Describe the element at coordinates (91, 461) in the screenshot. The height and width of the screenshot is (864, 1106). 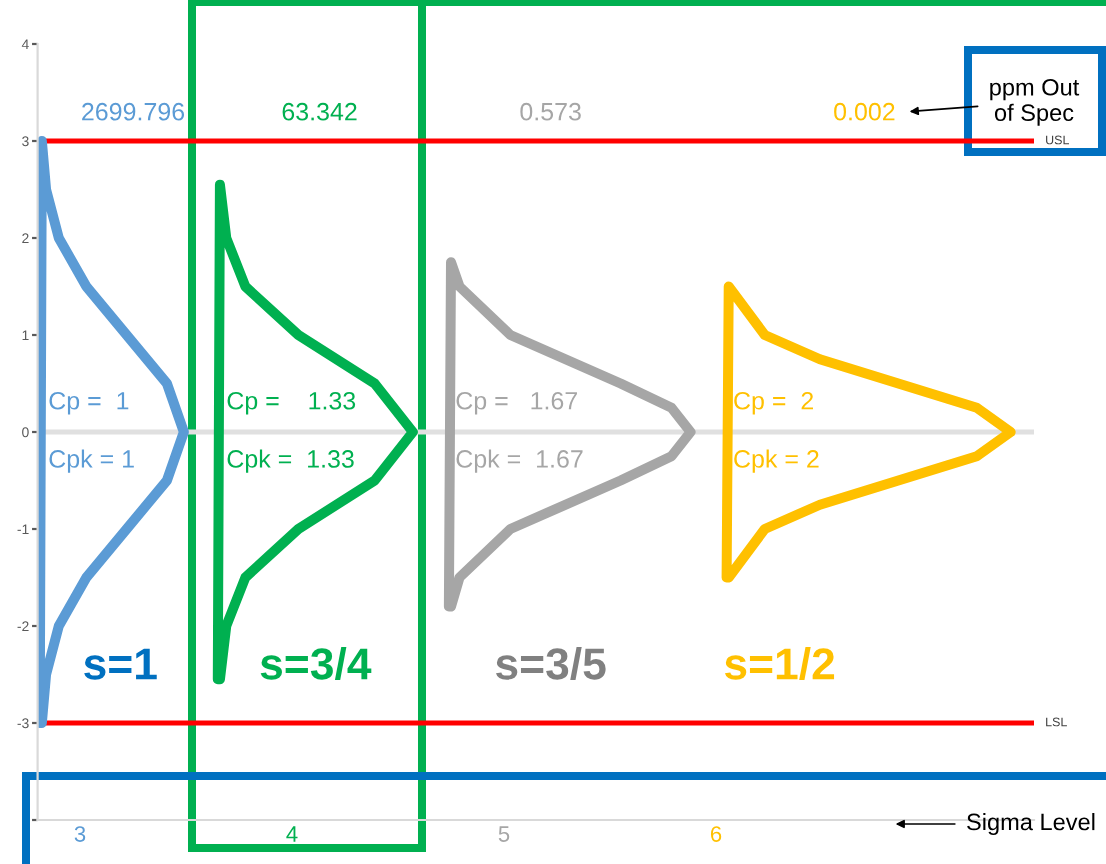
I see `annotation: Cpk = 1` at that location.